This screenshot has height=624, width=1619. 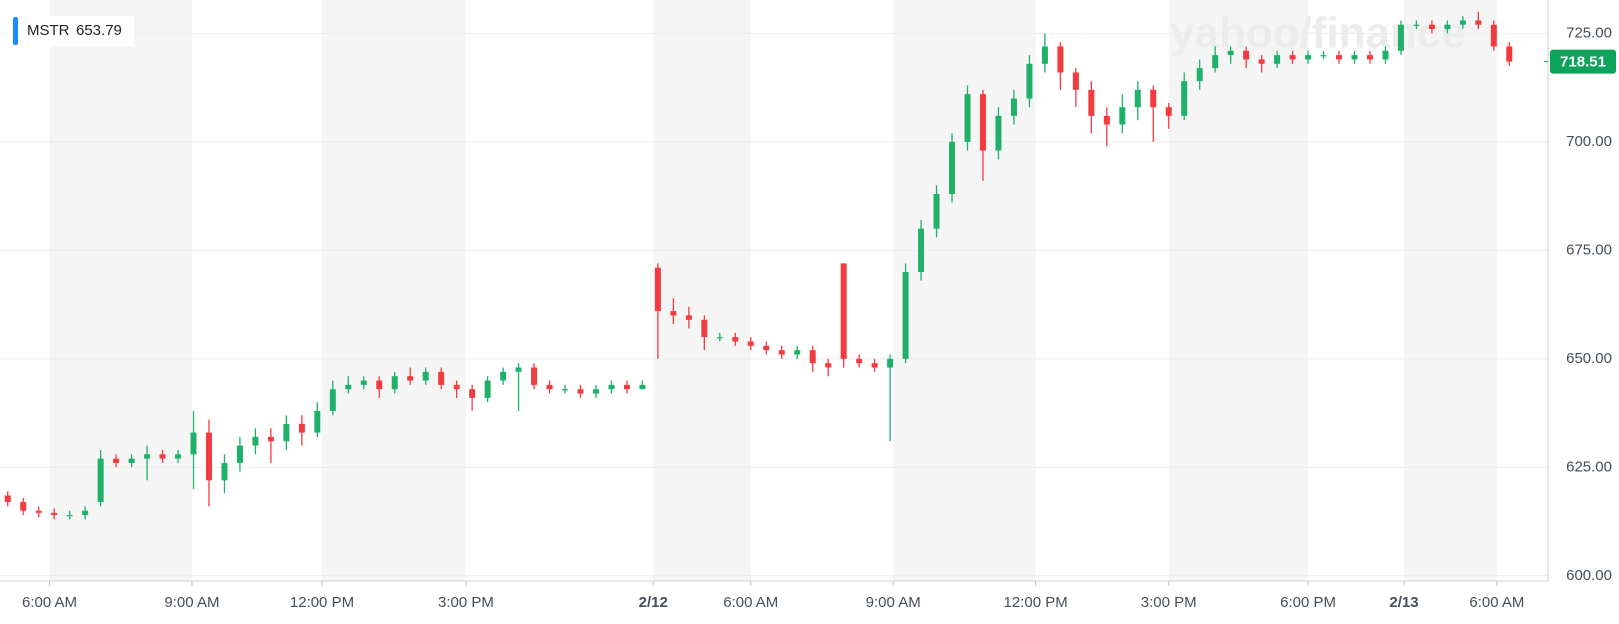 I want to click on last-price-label: 718.51, so click(x=1583, y=62).